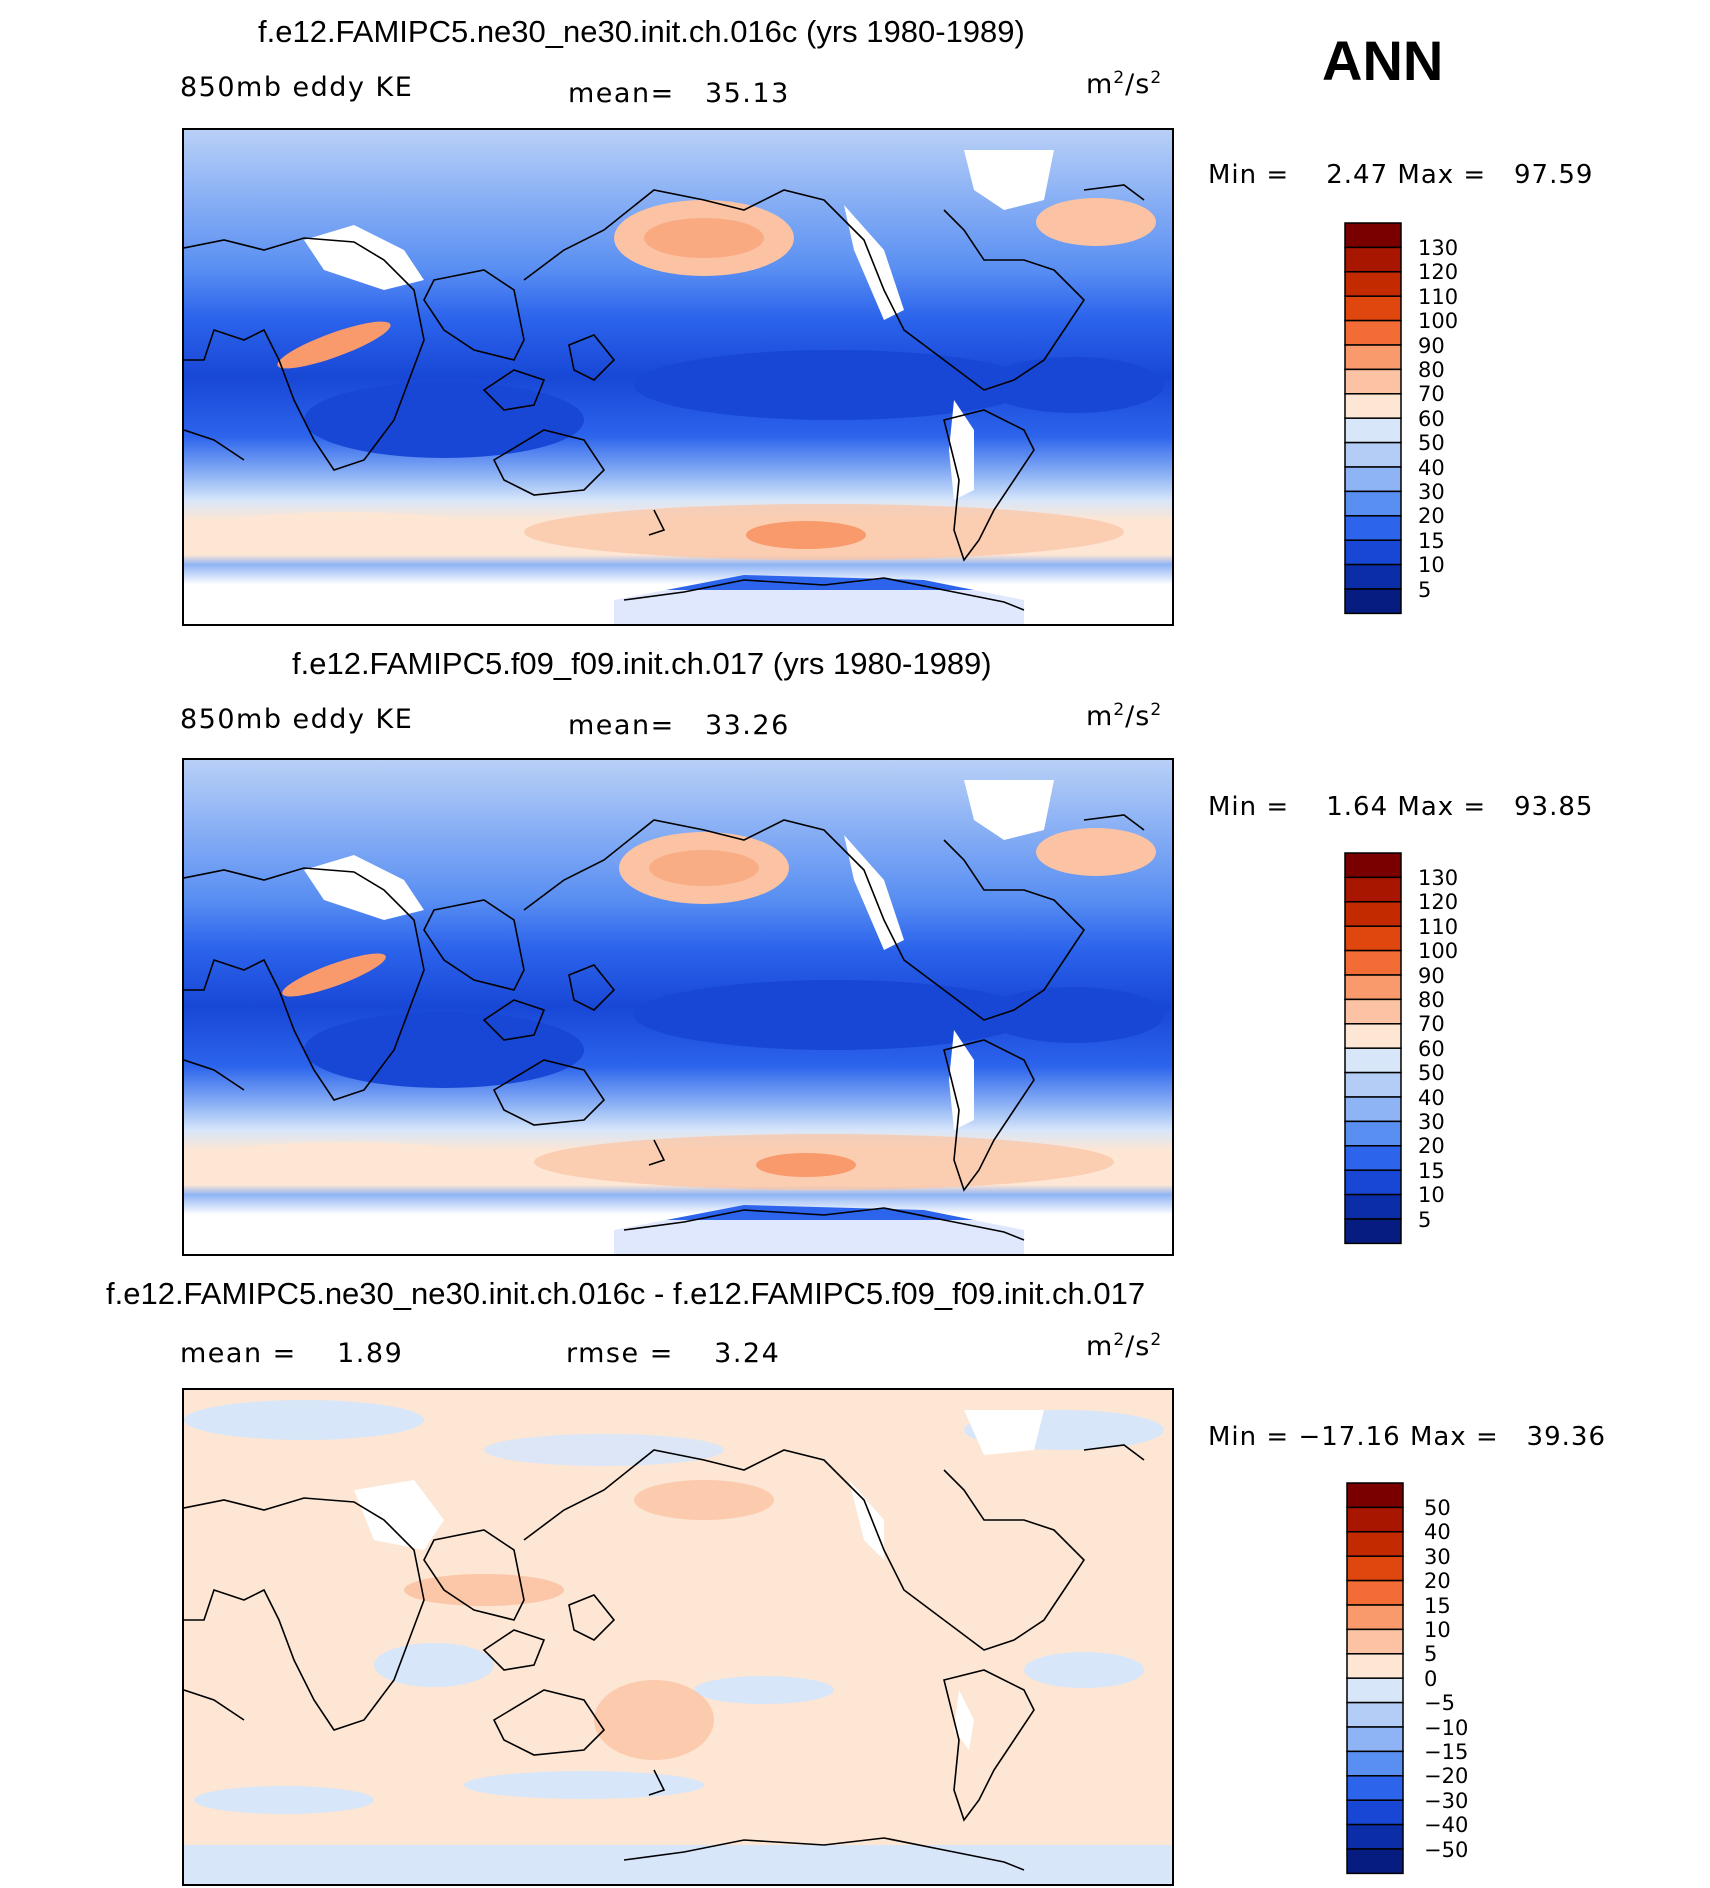 Image resolution: width=1710 pixels, height=1888 pixels. I want to click on panel3-rmse-label: rmse =, so click(620, 1353).